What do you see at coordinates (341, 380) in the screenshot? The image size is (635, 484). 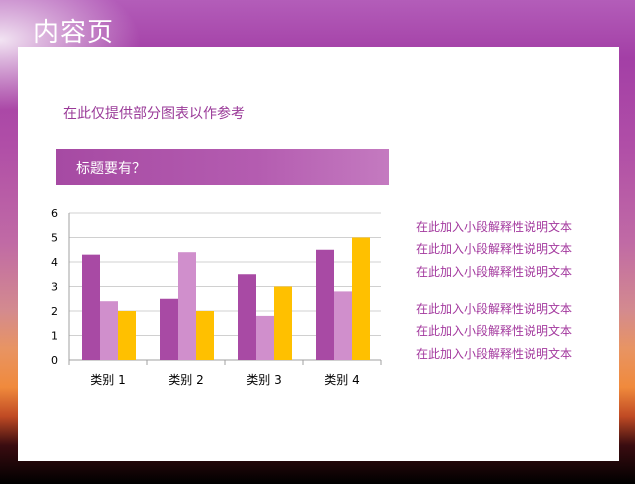 I see `x-tick-label: 类别 4` at bounding box center [341, 380].